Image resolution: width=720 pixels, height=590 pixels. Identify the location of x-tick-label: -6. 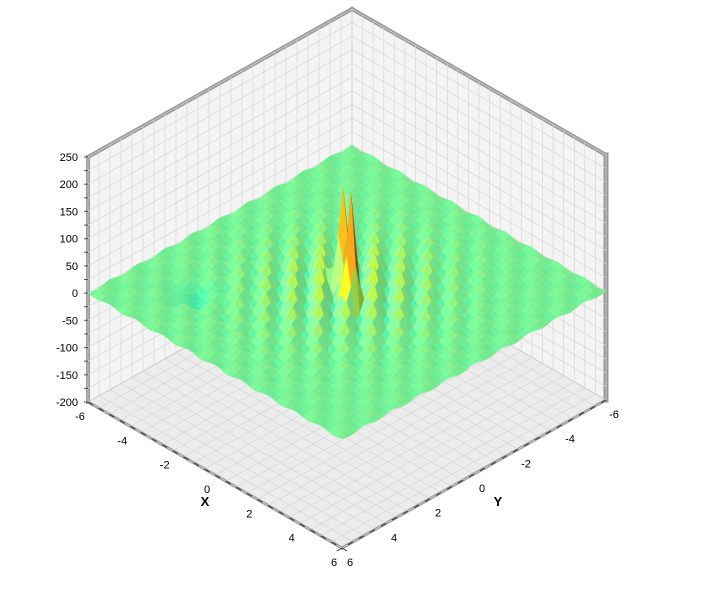
(80, 417).